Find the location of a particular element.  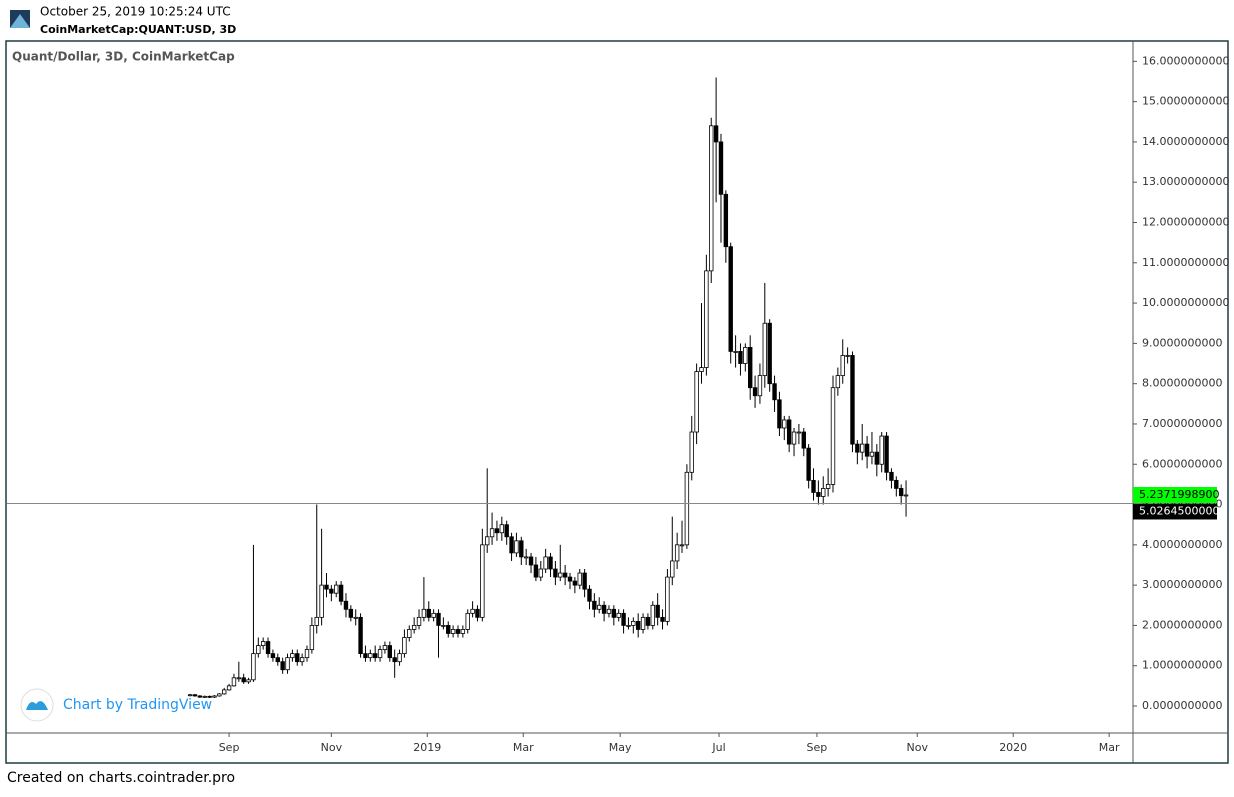

y-tick-label: 13.0000000000 is located at coordinates (1185, 181).